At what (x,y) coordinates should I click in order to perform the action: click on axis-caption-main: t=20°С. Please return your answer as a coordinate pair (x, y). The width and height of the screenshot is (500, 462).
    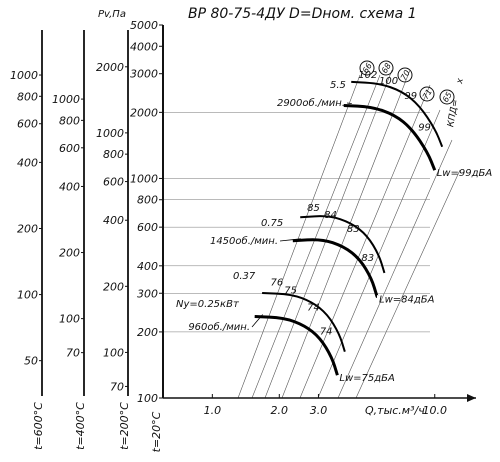
    Looking at the image, I should click on (156, 431).